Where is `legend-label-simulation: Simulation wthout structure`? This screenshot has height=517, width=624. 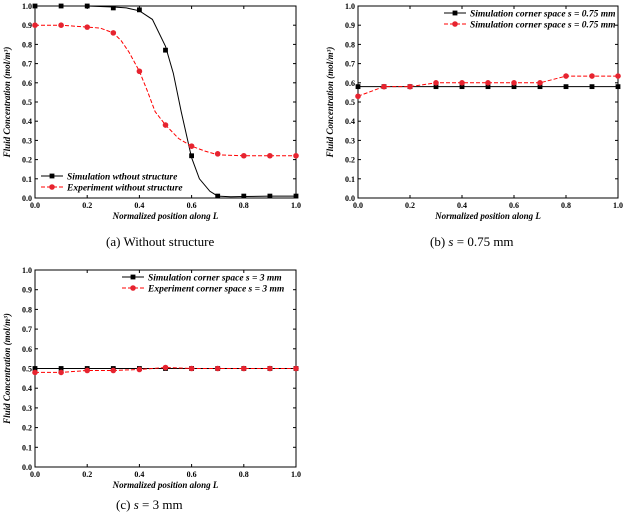
legend-label-simulation: Simulation wthout structure is located at coordinates (122, 178).